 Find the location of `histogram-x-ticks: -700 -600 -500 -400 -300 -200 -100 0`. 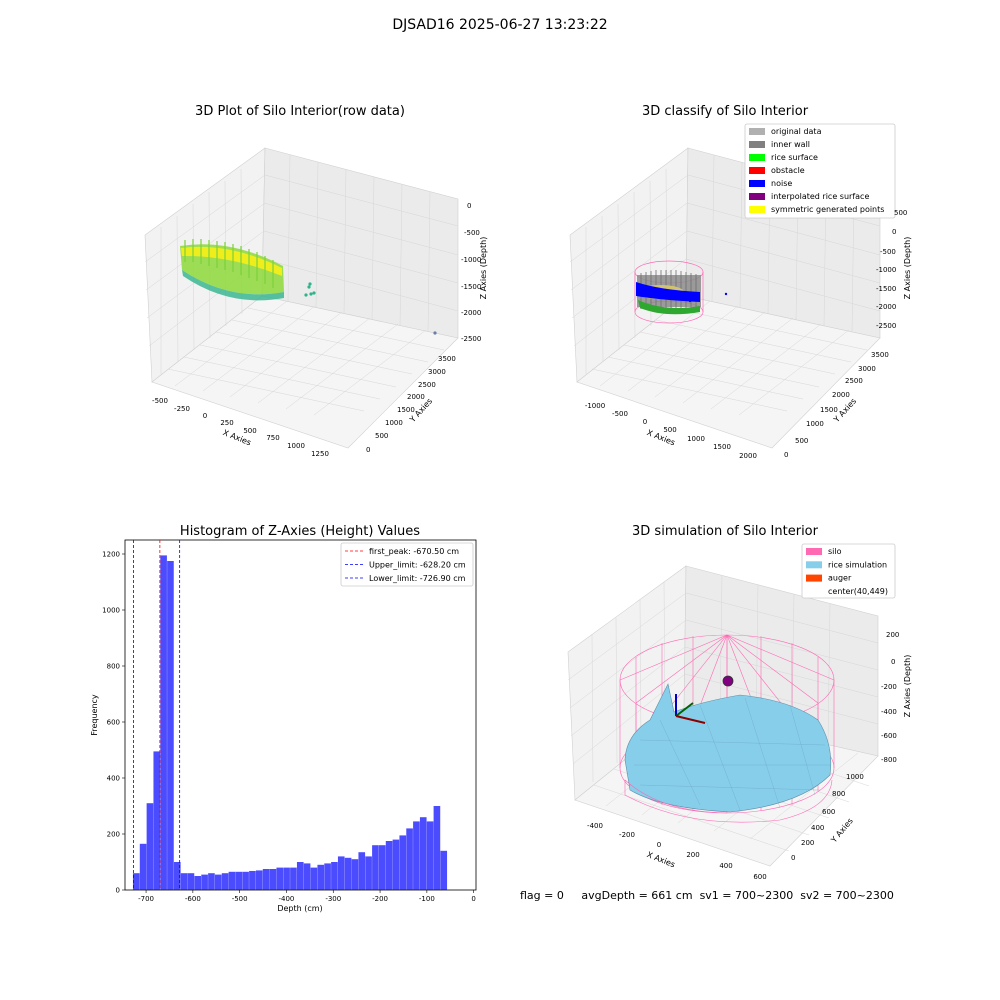

histogram-x-ticks: -700 -600 -500 -400 -300 -200 -100 0 is located at coordinates (307, 896).